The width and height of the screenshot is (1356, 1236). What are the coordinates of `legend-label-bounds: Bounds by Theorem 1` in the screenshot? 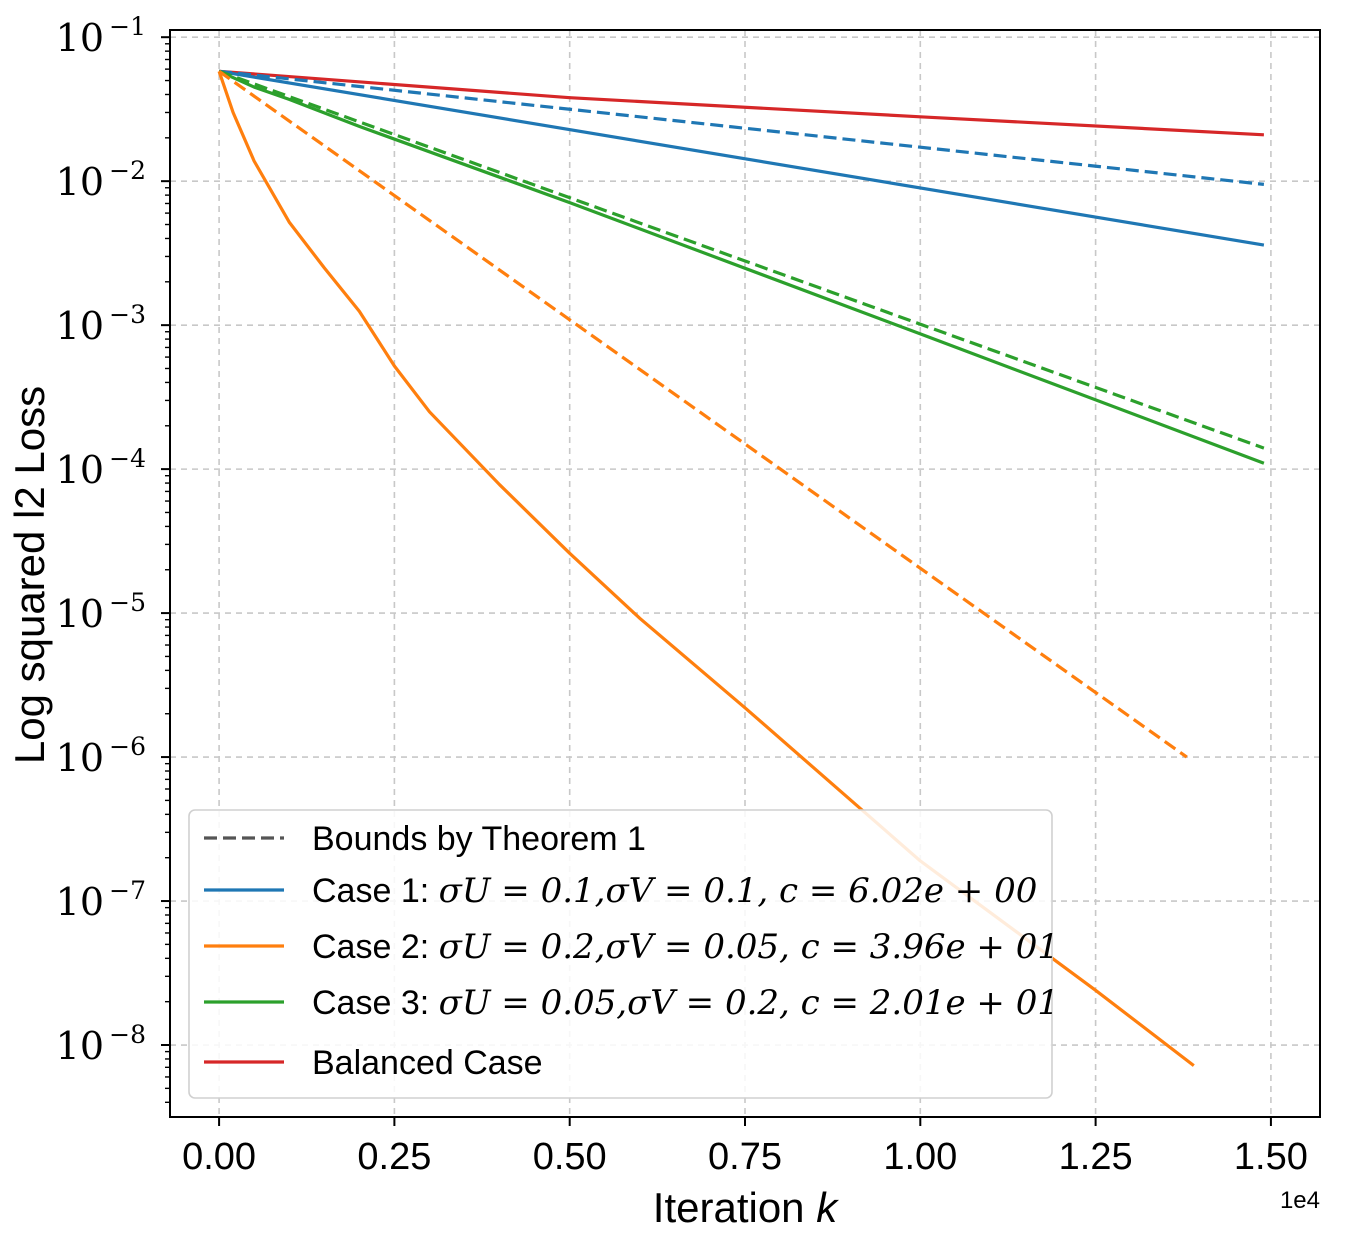 It's located at (479, 839).